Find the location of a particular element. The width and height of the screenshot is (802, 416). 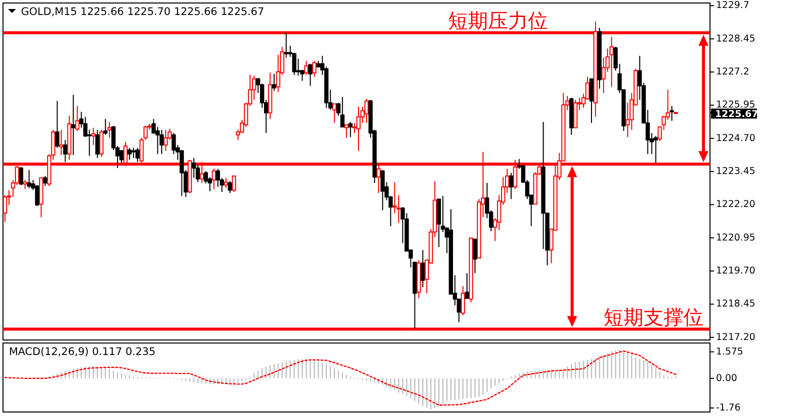

y-tick-label: 1224.70 is located at coordinates (736, 138).